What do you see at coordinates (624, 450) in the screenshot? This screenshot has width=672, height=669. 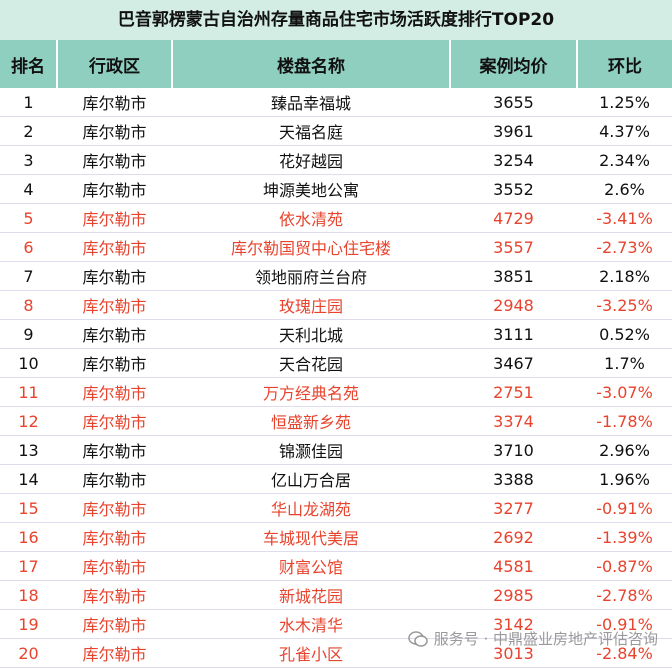 I see `change-cell: 2.96%` at bounding box center [624, 450].